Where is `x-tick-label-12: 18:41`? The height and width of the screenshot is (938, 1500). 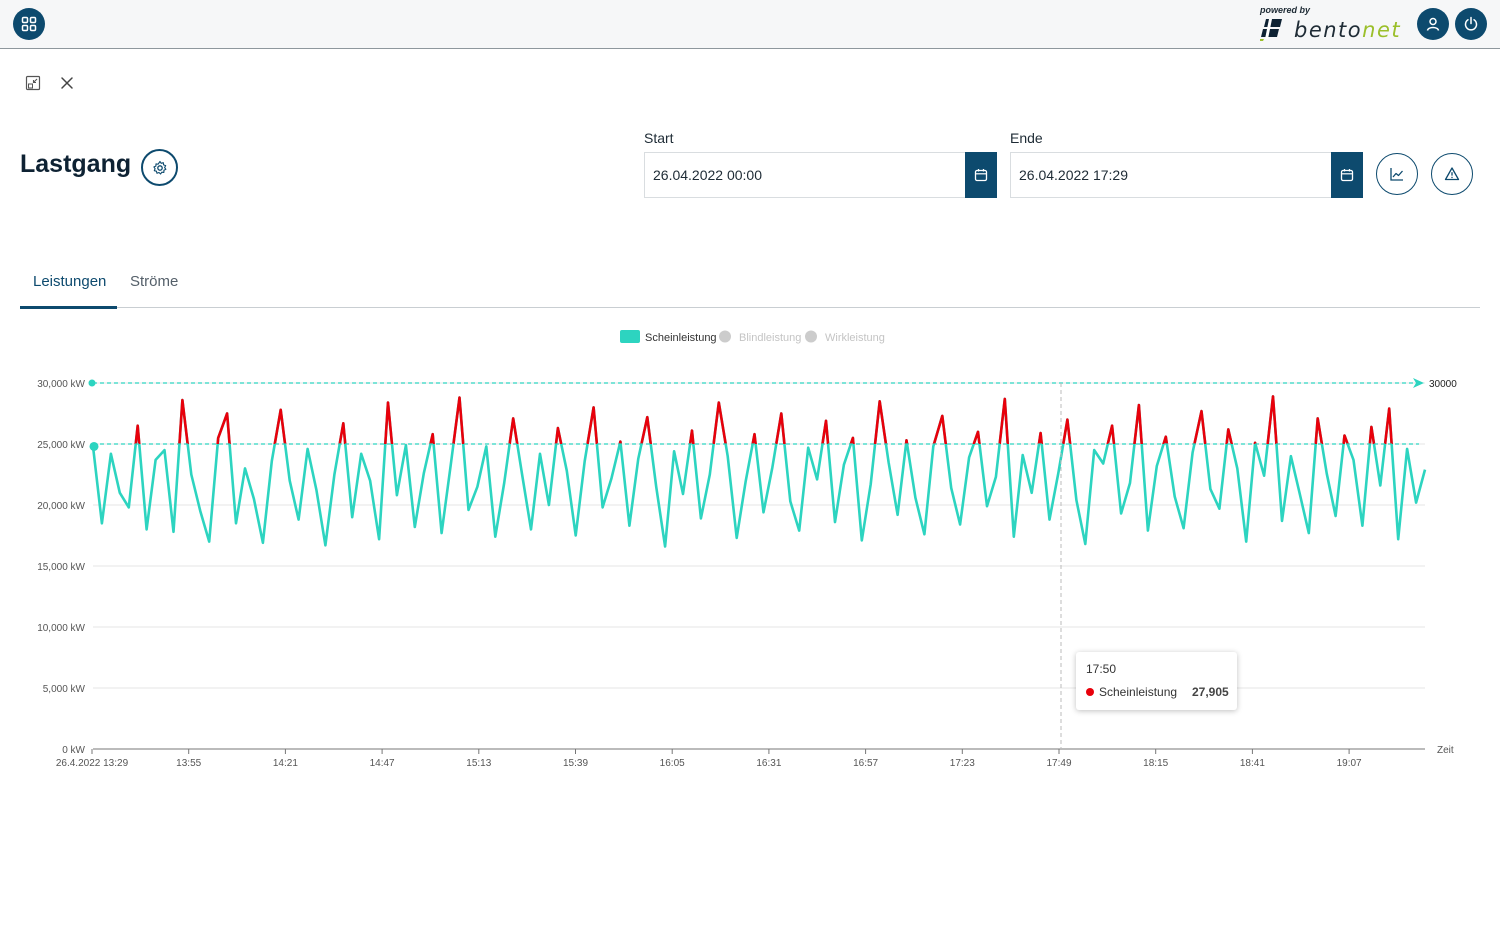 x-tick-label-12: 18:41 is located at coordinates (1252, 763).